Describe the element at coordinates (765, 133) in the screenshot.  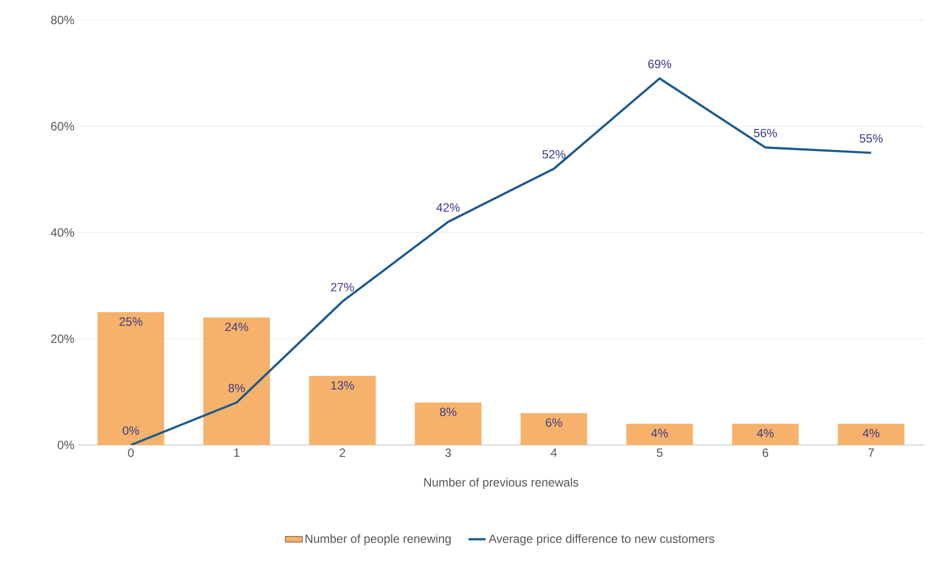
I see `data-label: 56%` at that location.